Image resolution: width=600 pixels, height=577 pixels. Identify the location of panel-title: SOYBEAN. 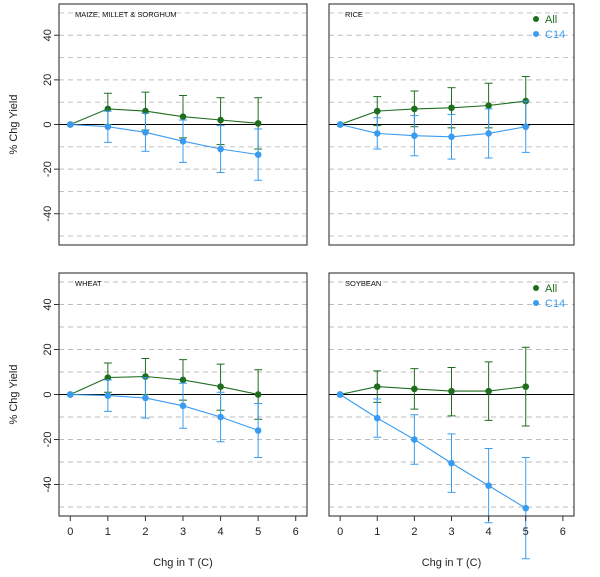
(363, 283).